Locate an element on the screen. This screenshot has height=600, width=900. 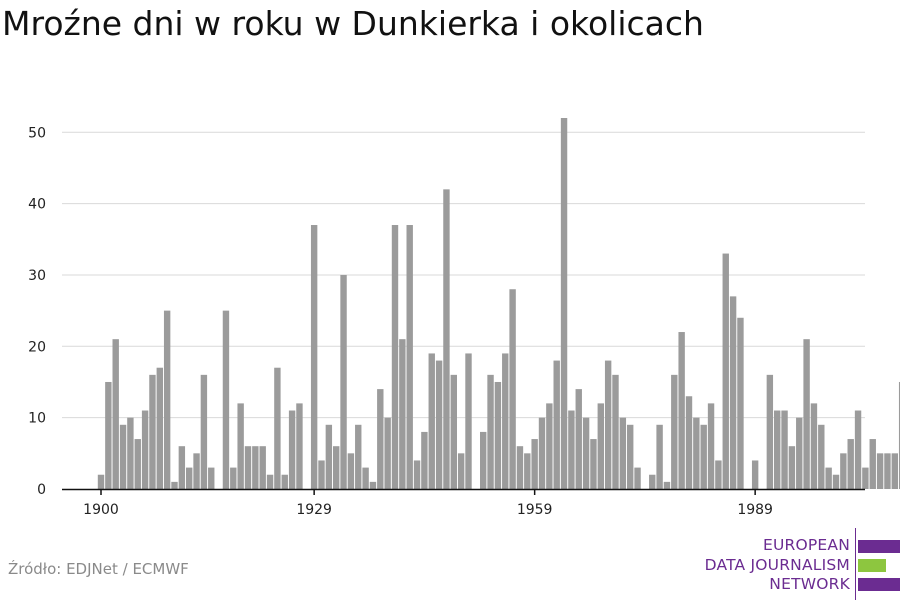
bar-1989 is located at coordinates (755, 474).